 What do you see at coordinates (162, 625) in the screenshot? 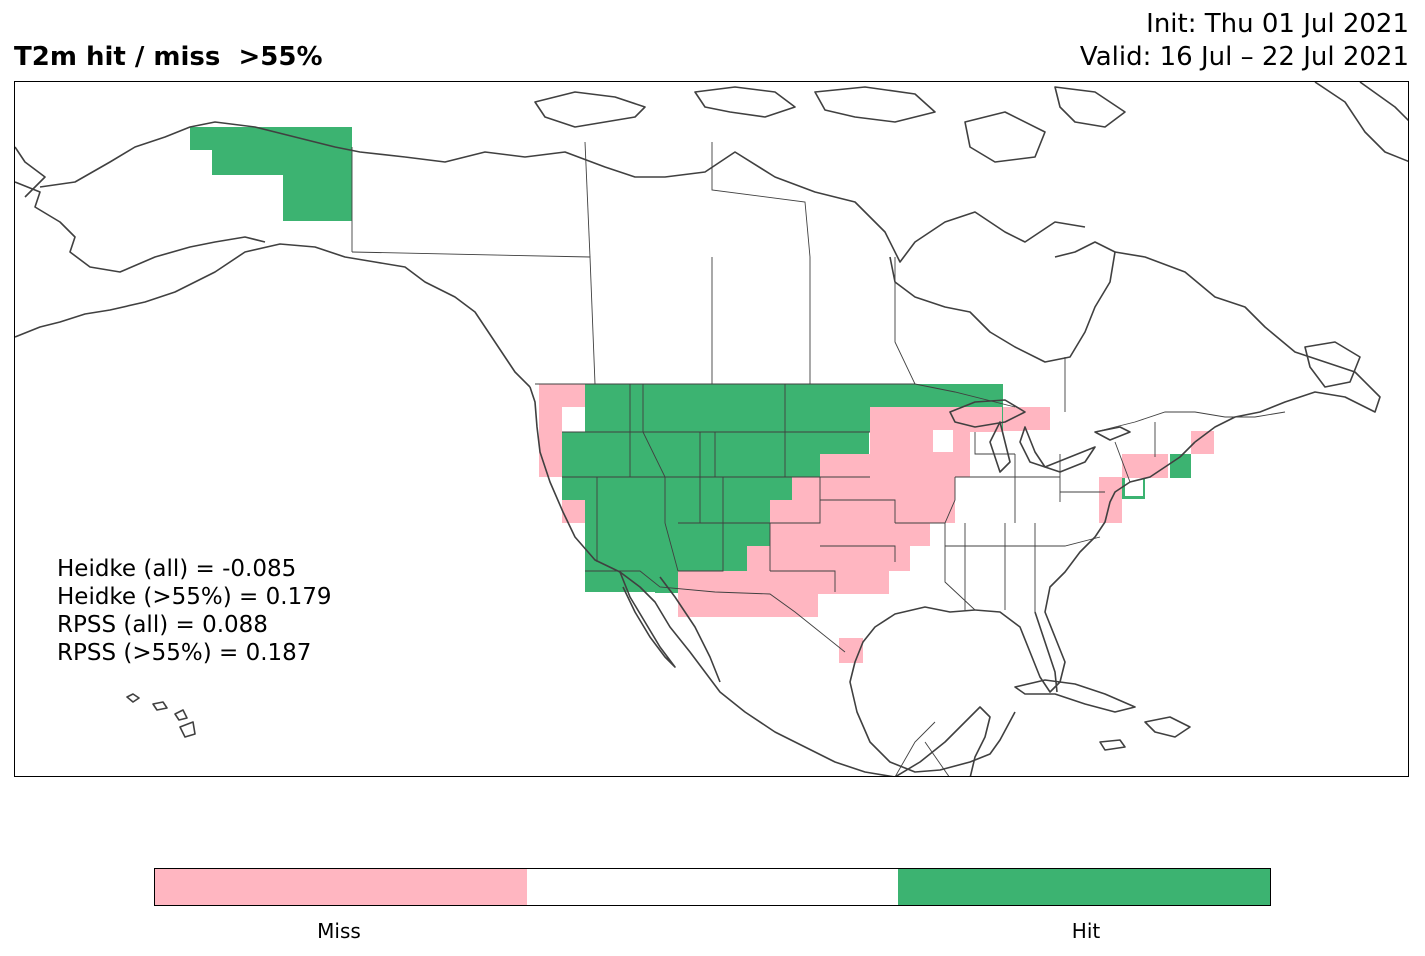
I see `rpss-all-score: RPSS (all) = 0.088` at bounding box center [162, 625].